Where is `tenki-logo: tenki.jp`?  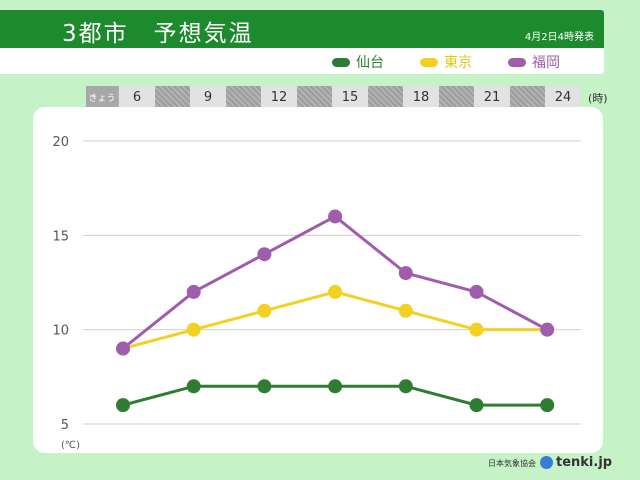 tenki-logo: tenki.jp is located at coordinates (576, 462).